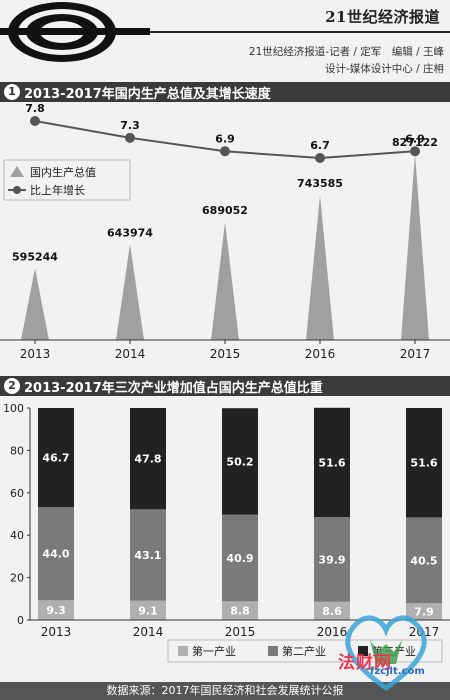 This screenshot has height=700, width=450. I want to click on gdp-value-label: 827122, so click(415, 142).